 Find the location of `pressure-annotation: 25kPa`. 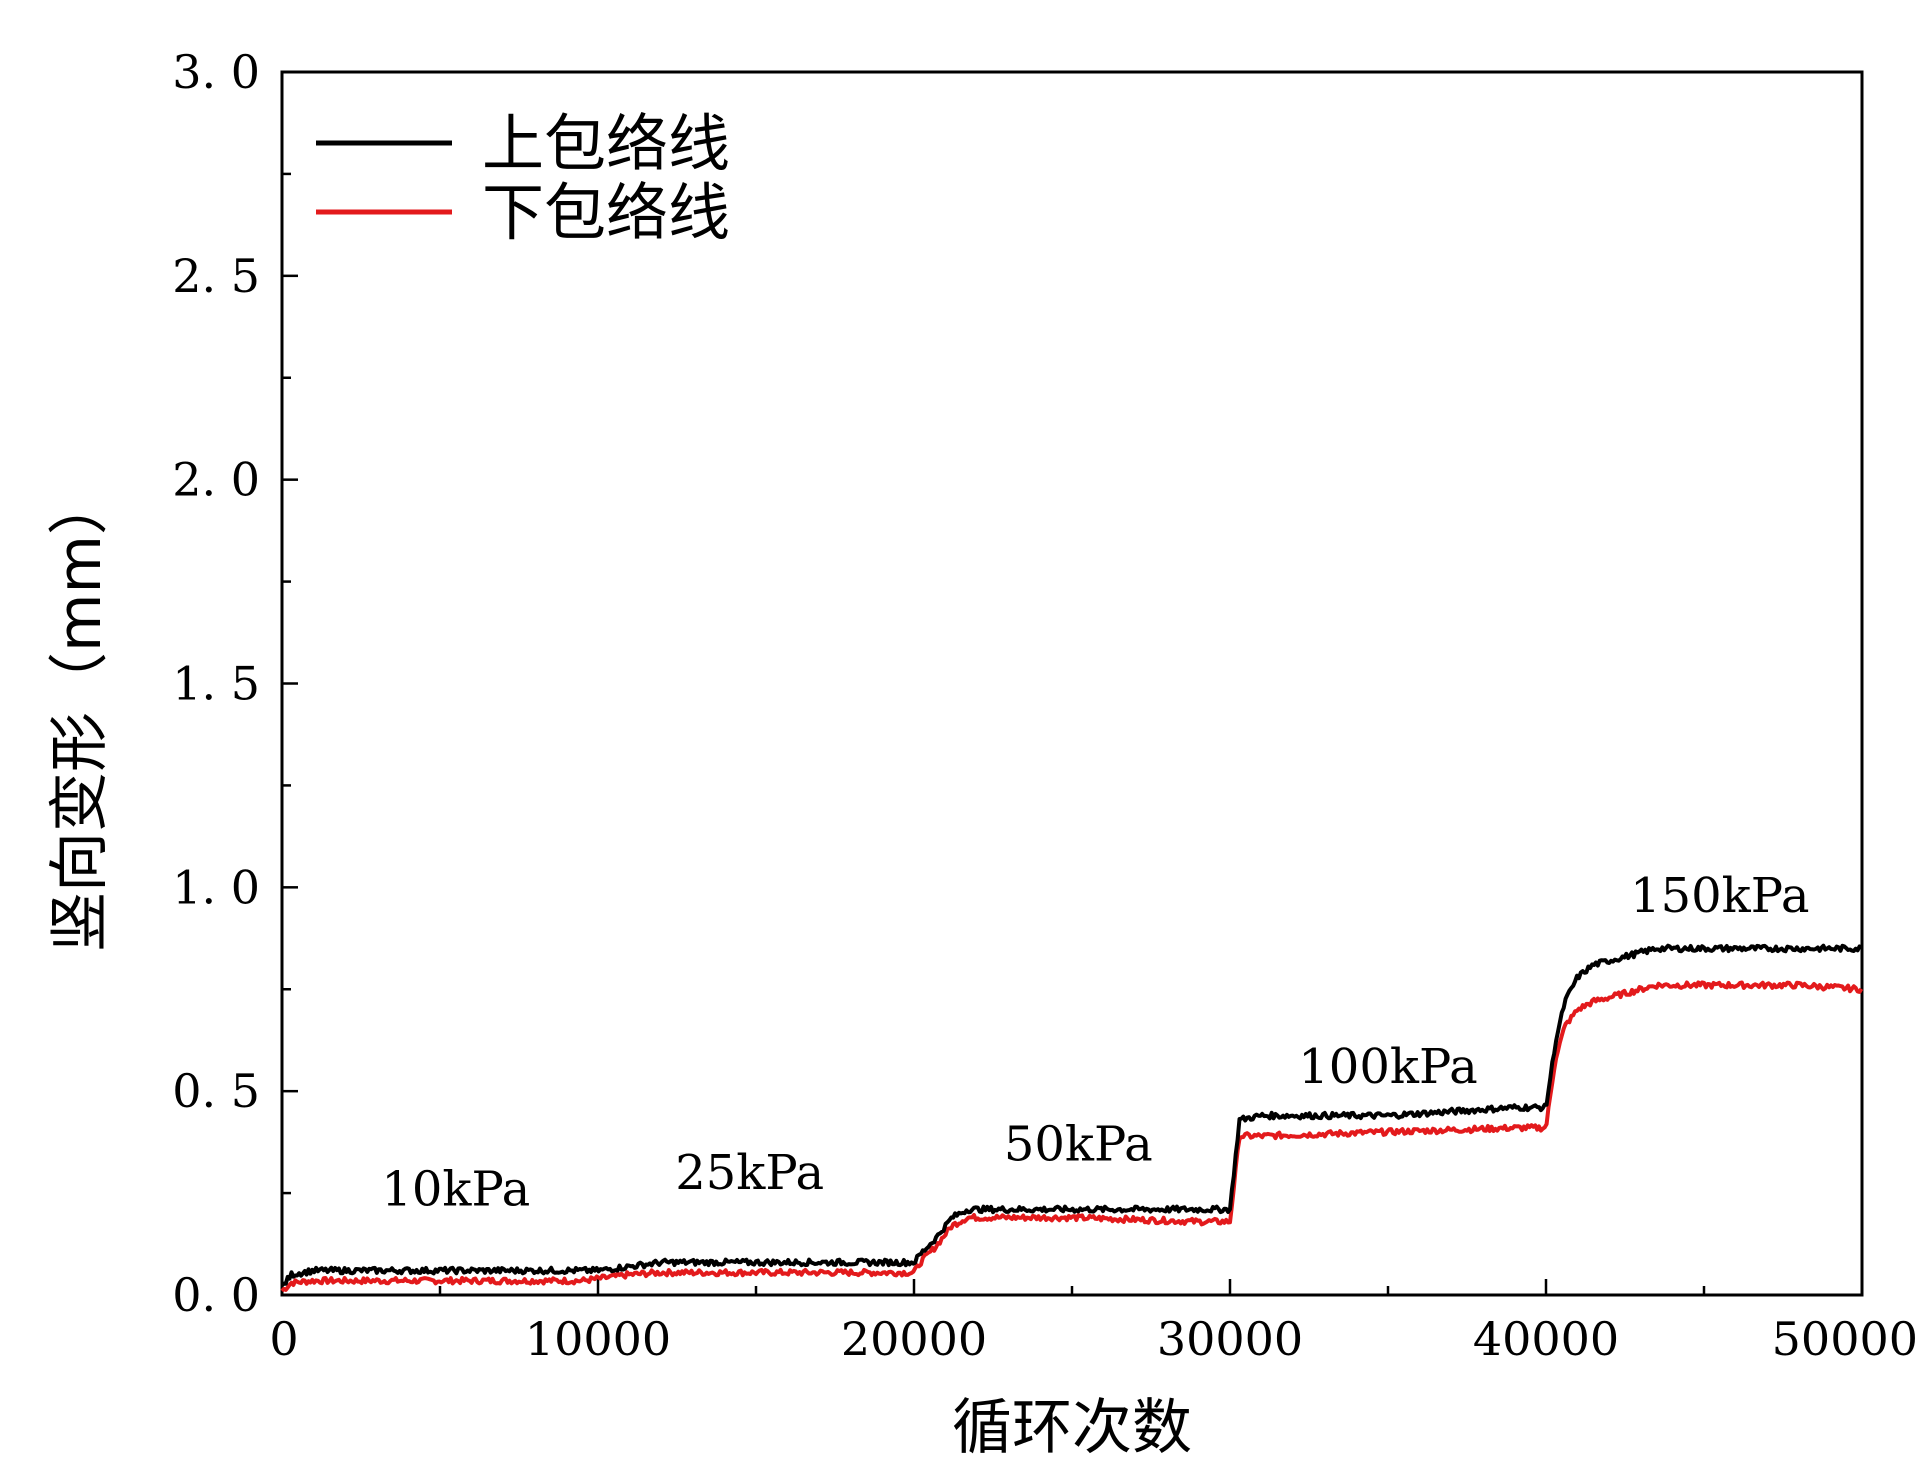

pressure-annotation: 25kPa is located at coordinates (749, 1173).